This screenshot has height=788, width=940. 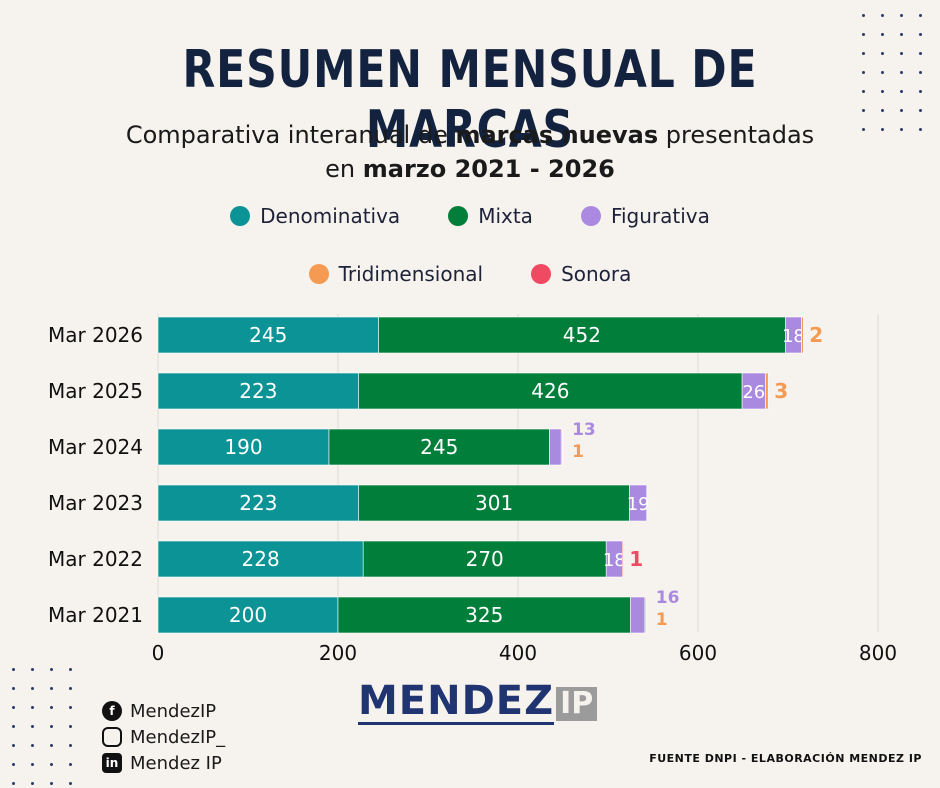 What do you see at coordinates (112, 711) in the screenshot?
I see `facebook-icon: f` at bounding box center [112, 711].